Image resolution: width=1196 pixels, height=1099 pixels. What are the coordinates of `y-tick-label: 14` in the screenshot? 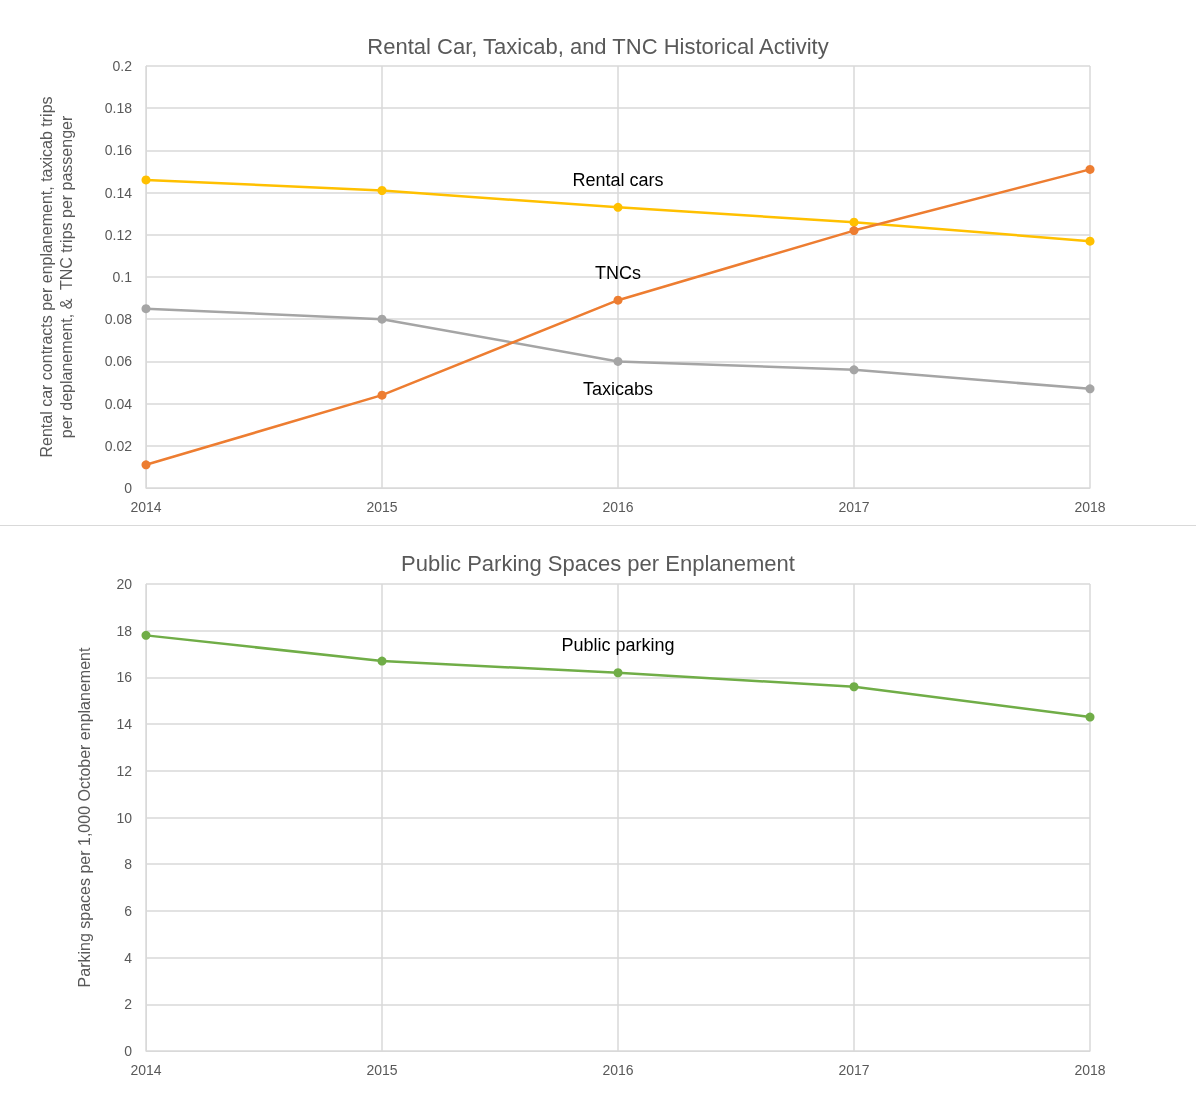 It's located at (124, 724).